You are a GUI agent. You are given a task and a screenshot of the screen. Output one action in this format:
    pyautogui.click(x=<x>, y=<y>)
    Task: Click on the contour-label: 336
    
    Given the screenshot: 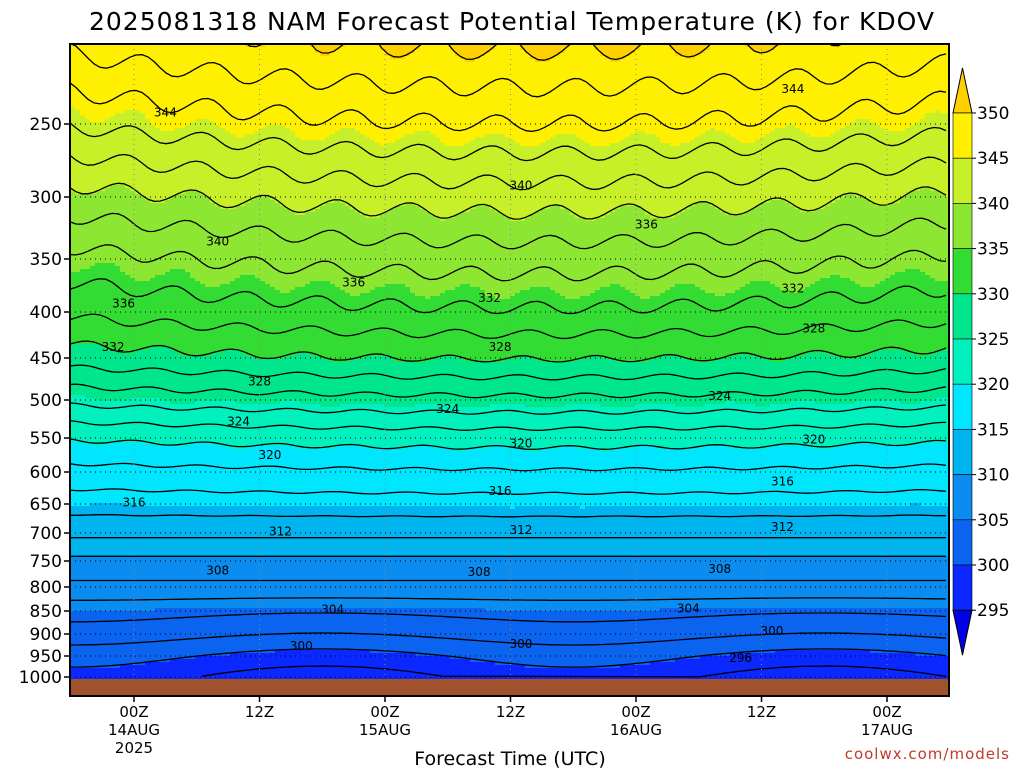 What is the action you would take?
    pyautogui.click(x=123, y=304)
    